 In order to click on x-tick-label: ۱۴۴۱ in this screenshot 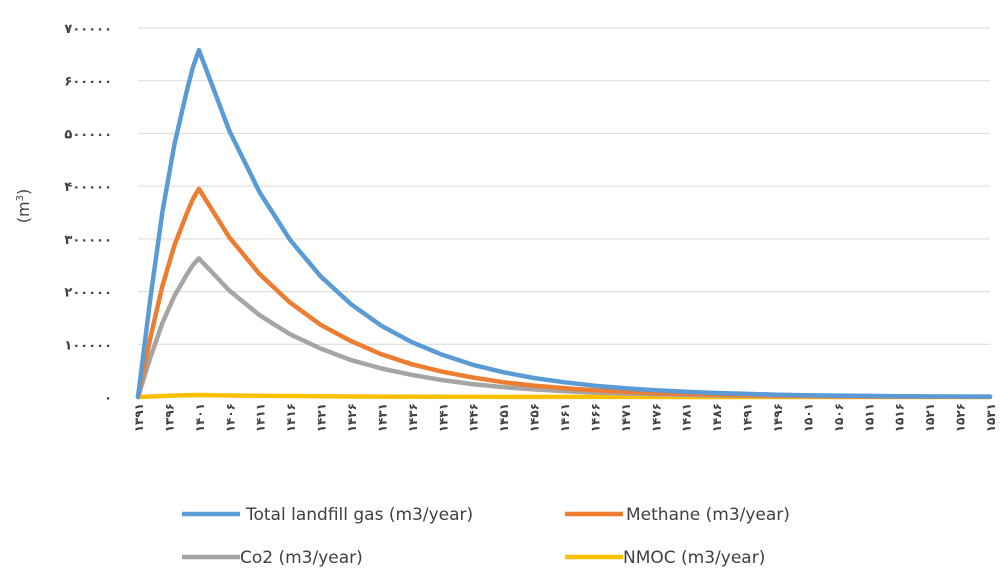, I will do `click(443, 417)`.